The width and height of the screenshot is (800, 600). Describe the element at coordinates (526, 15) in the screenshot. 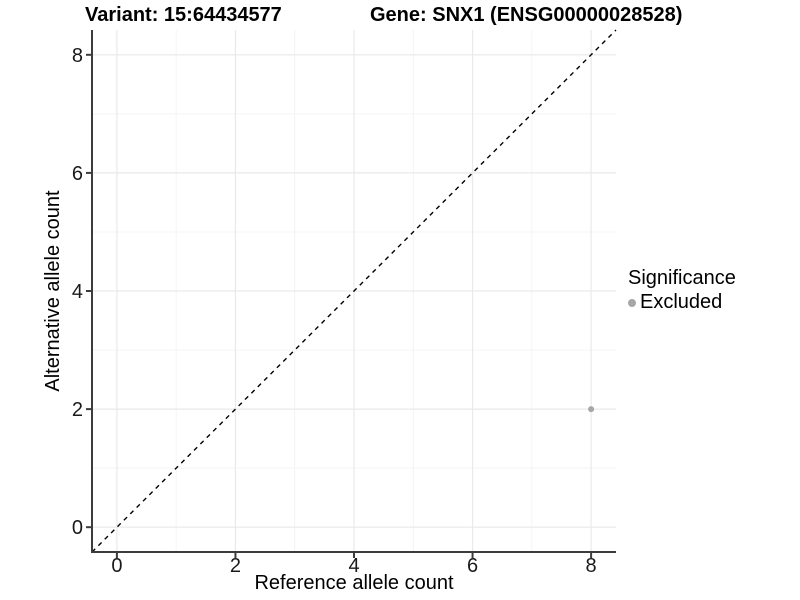

I see `plot-title-gene: Gene: SNX1 (ENSG00000028528)` at that location.